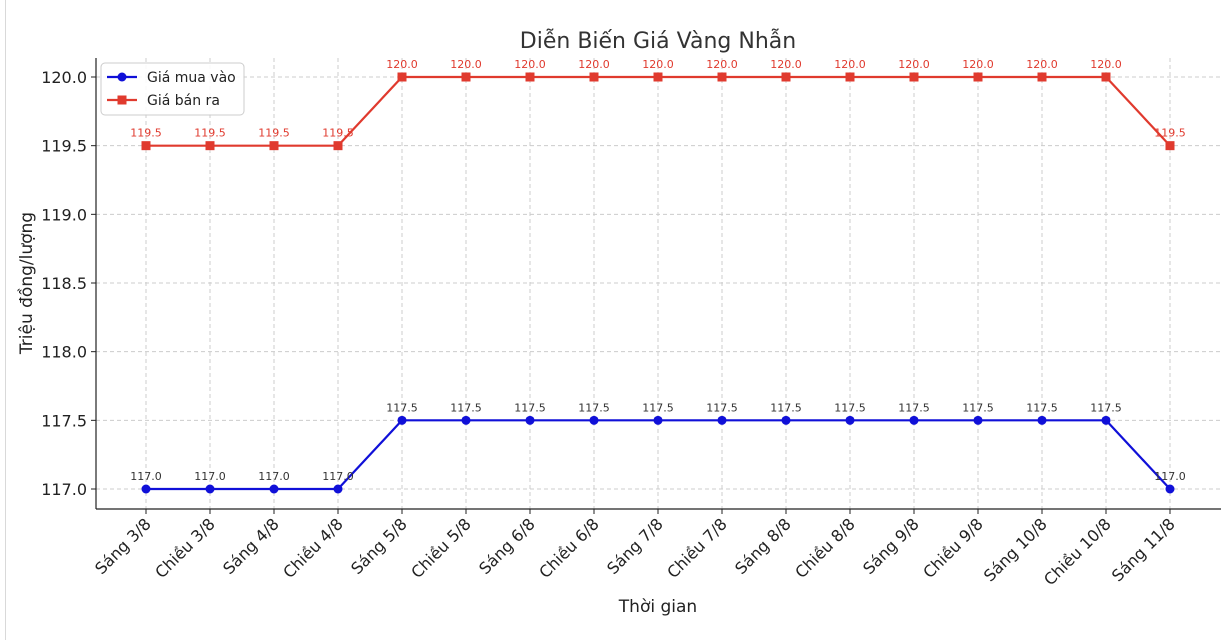 The width and height of the screenshot is (1228, 644). I want to click on x-tick-label: Chiều 7/8, so click(697, 548).